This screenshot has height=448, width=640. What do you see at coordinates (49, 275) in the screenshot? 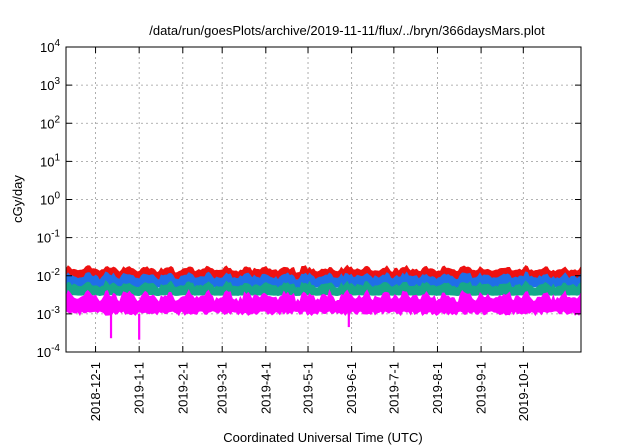
I see `y-tick-label: 10⁻²` at bounding box center [49, 275].